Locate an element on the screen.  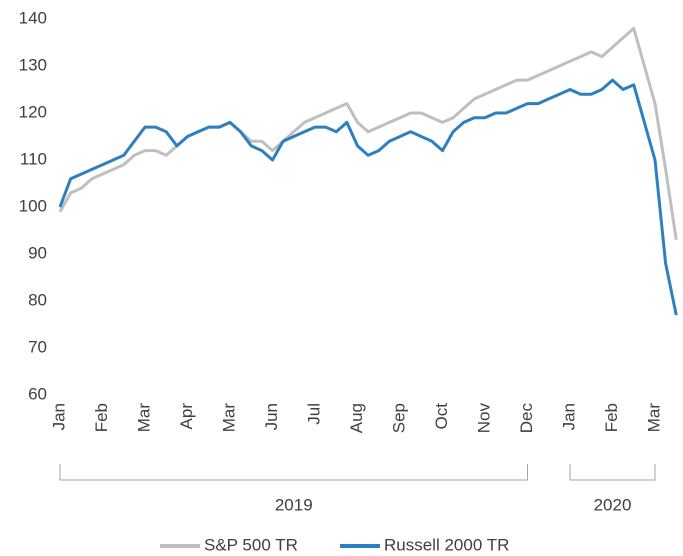
legend-label: Russell 2000 TR is located at coordinates (446, 544).